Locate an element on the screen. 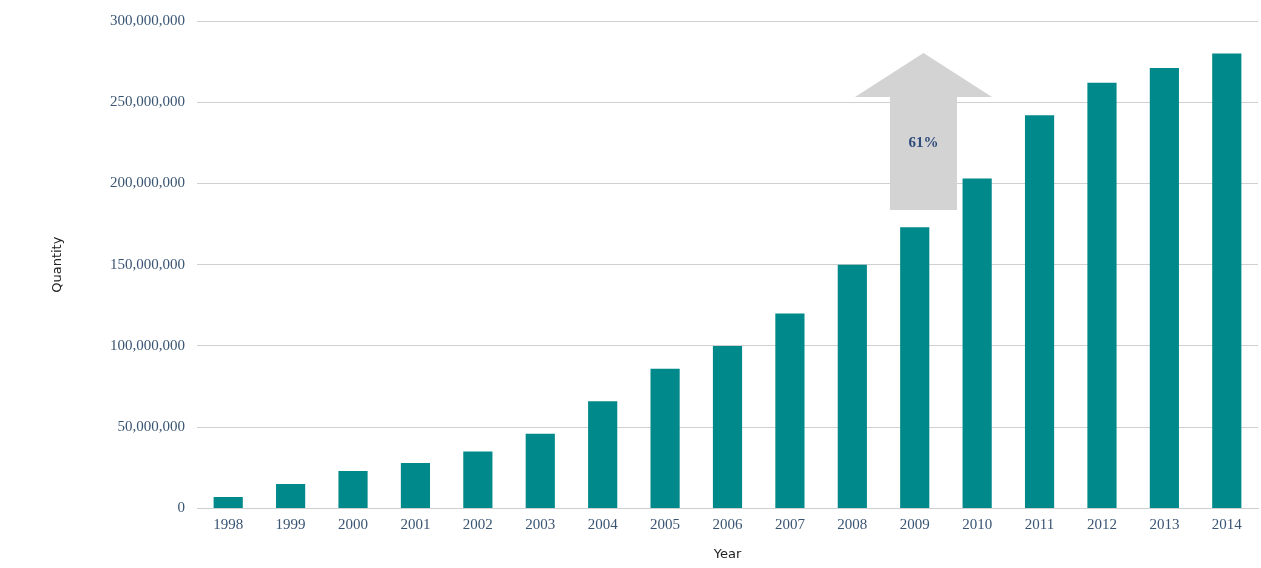 The height and width of the screenshot is (568, 1261). y-tick-label: 50,000,000 is located at coordinates (151, 426).